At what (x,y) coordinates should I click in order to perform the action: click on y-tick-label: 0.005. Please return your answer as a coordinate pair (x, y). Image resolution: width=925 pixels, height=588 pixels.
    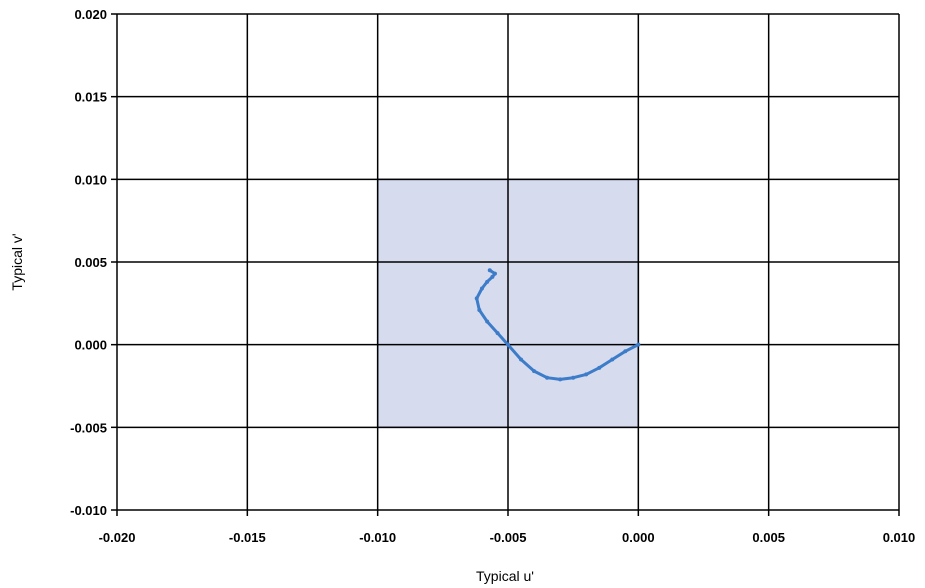
    Looking at the image, I should click on (90, 262).